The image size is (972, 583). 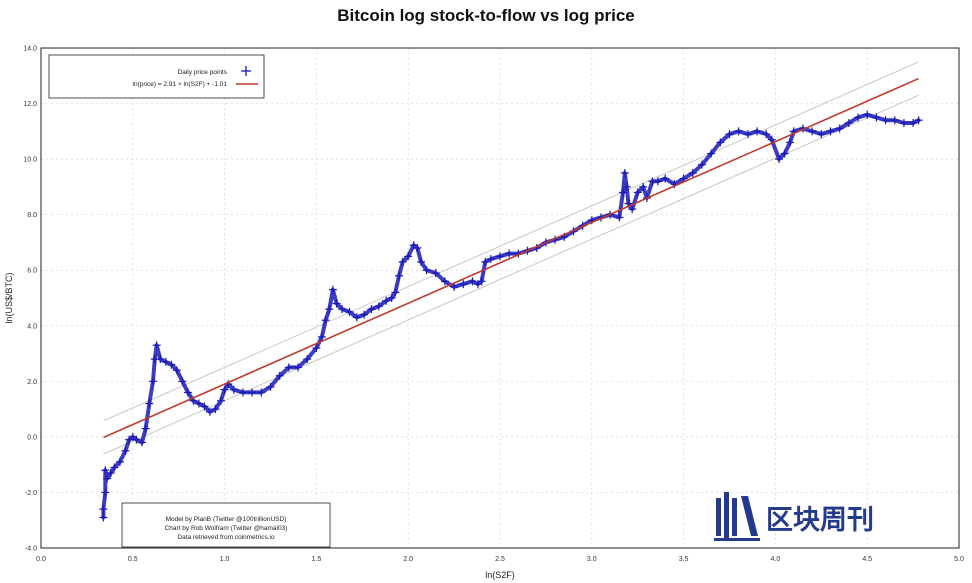 What do you see at coordinates (500, 575) in the screenshot?
I see `x-axis-label: ln(S2F)` at bounding box center [500, 575].